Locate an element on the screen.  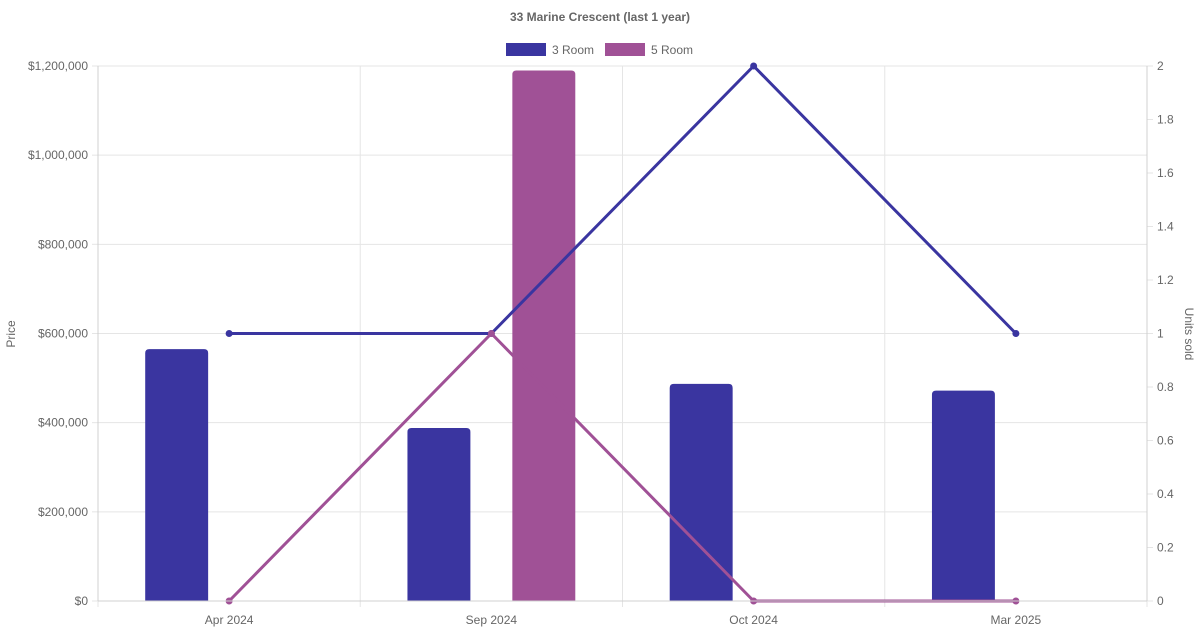
y-left-tick-label: $600,000 is located at coordinates (63, 334).